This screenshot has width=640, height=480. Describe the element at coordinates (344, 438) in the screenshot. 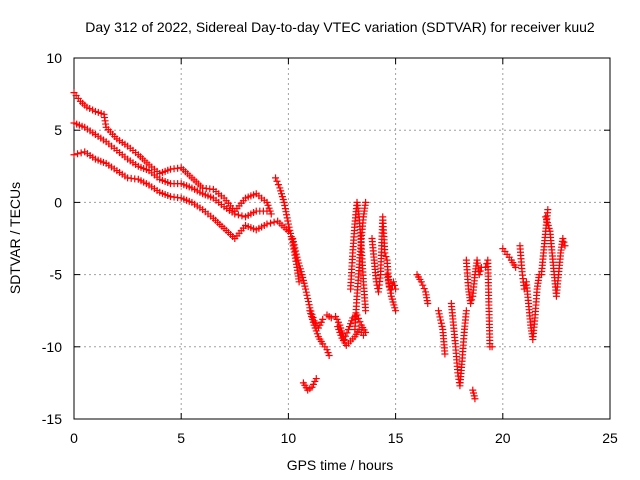

I see `x-tick-labels: 0 5 10 15 20 25` at that location.